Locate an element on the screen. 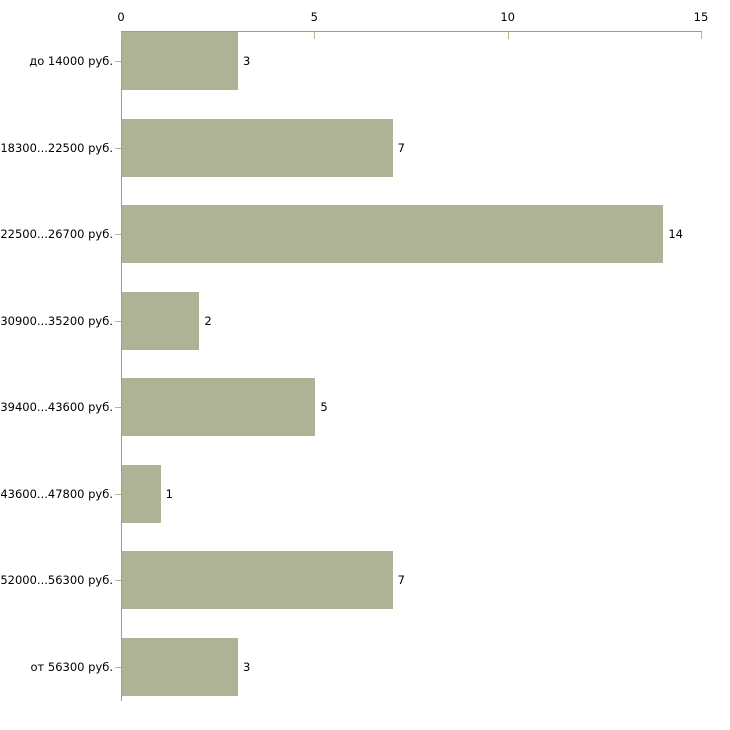 The width and height of the screenshot is (730, 730). x-axis-tick-label: 10 is located at coordinates (507, 17).